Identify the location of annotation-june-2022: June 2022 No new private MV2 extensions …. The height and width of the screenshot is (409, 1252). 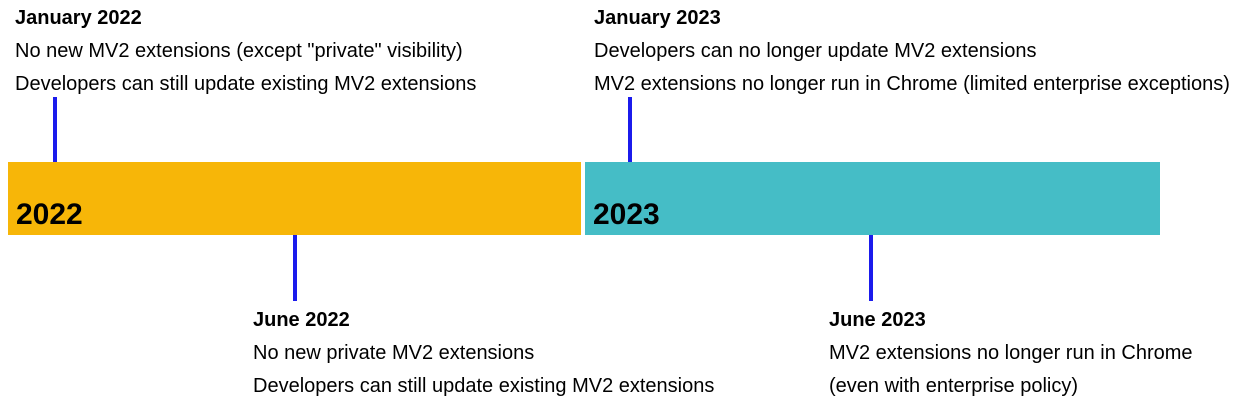
(483, 353).